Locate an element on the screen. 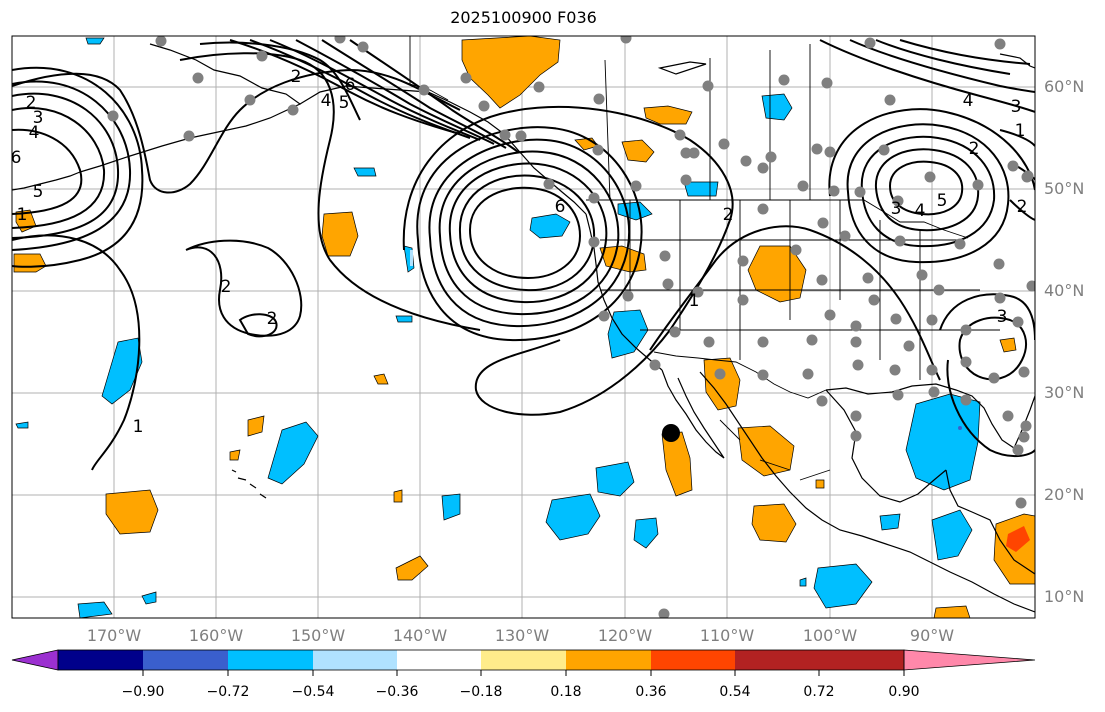 Image resolution: width=1105 pixels, height=712 pixels. lon-label: 110°W is located at coordinates (727, 635).